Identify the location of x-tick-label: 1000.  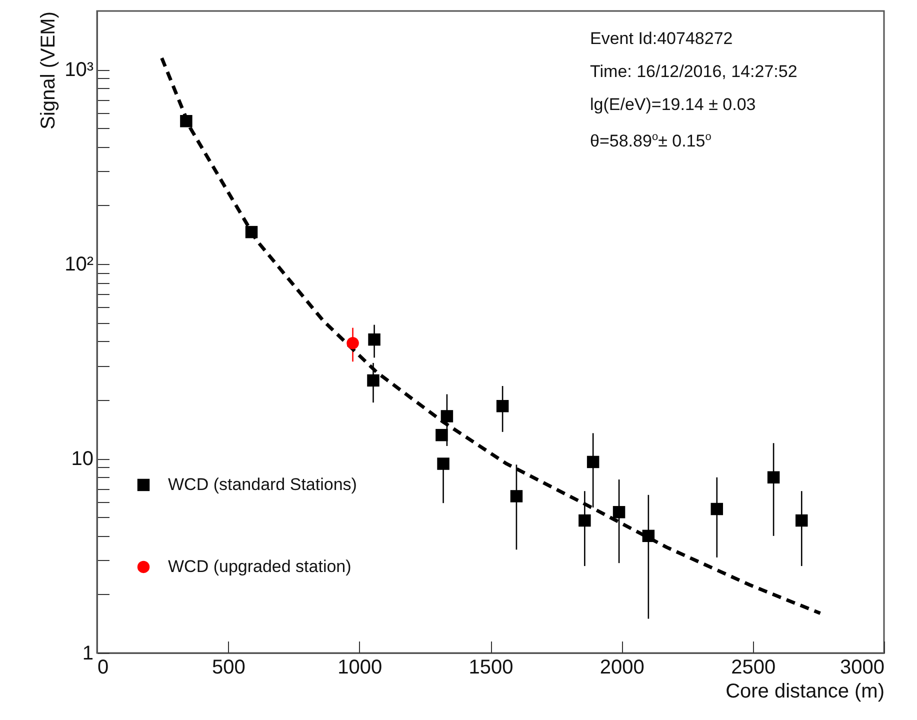
(360, 667).